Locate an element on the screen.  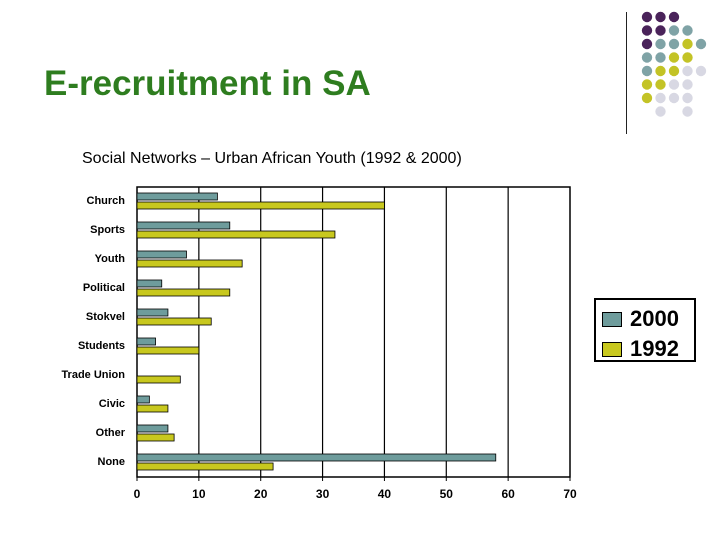
bar-2000-youth is located at coordinates (161, 254).